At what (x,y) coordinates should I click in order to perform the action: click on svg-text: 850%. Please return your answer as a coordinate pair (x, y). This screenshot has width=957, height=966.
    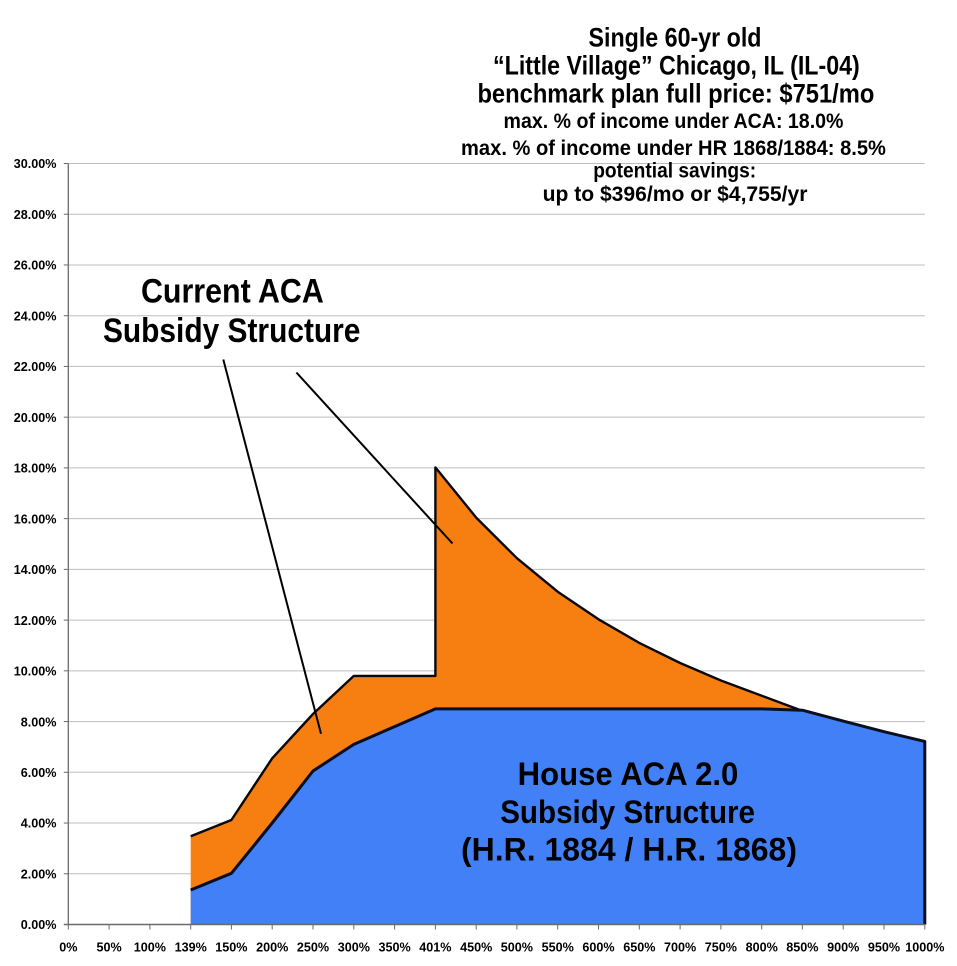
    Looking at the image, I should click on (802, 948).